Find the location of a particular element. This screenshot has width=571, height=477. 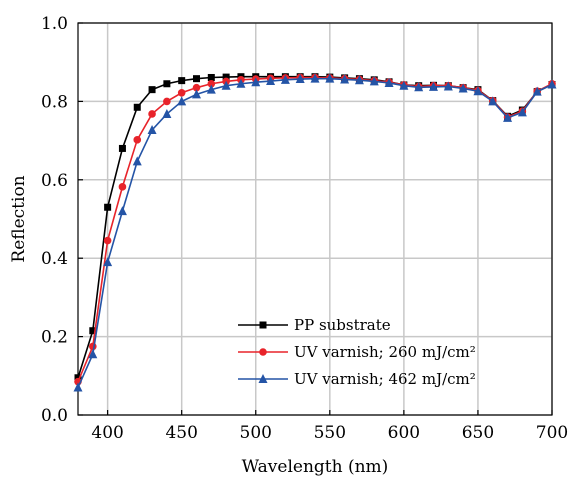

legend-item: UV varnish; 260 mJ/cm² is located at coordinates (357, 352).